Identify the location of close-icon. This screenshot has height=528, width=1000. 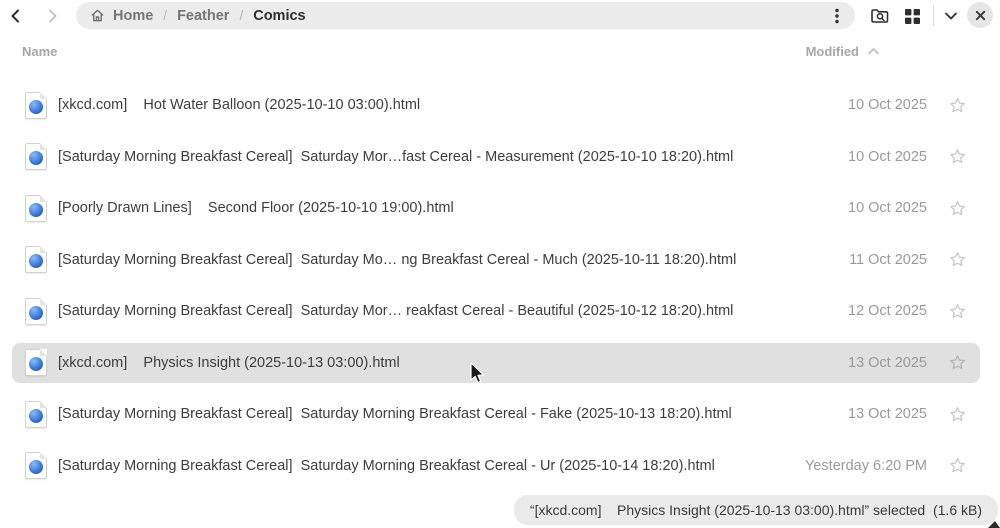
(980, 15).